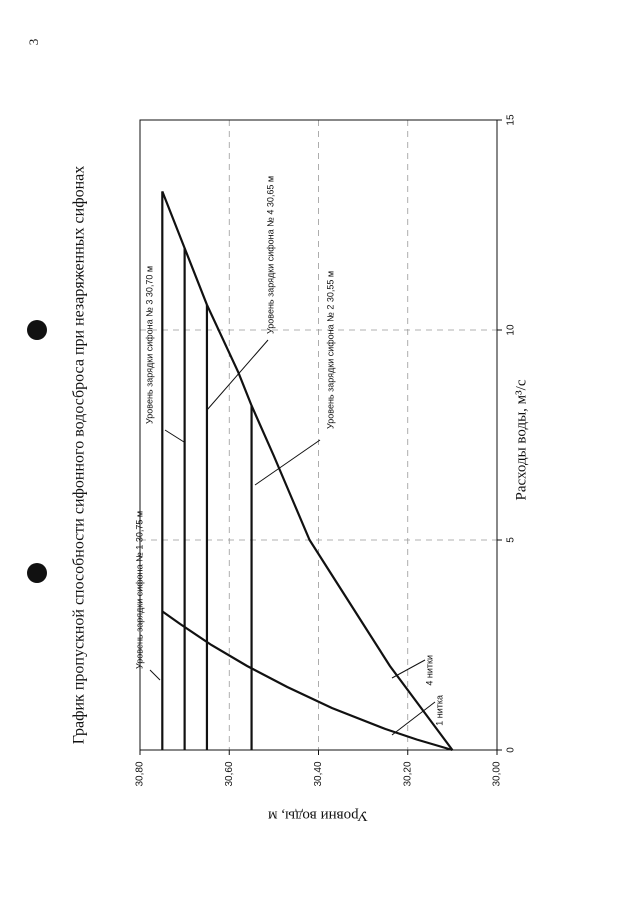 This screenshot has height=905, width=640. What do you see at coordinates (307, 681) in the screenshot?
I see `curve` at bounding box center [307, 681].